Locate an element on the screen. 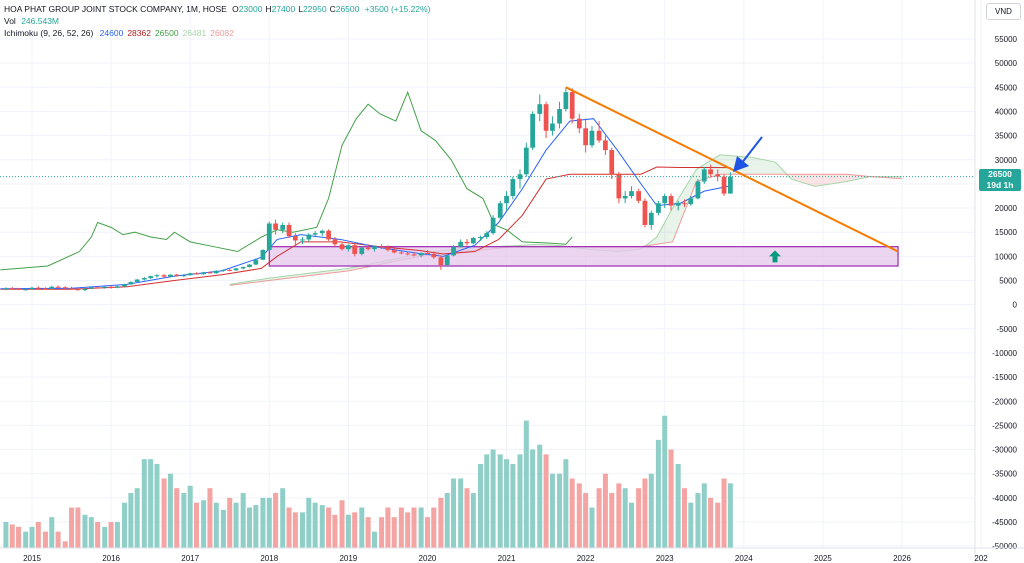 This screenshot has height=563, width=1024. time-tick-label: 2015 is located at coordinates (32, 558).